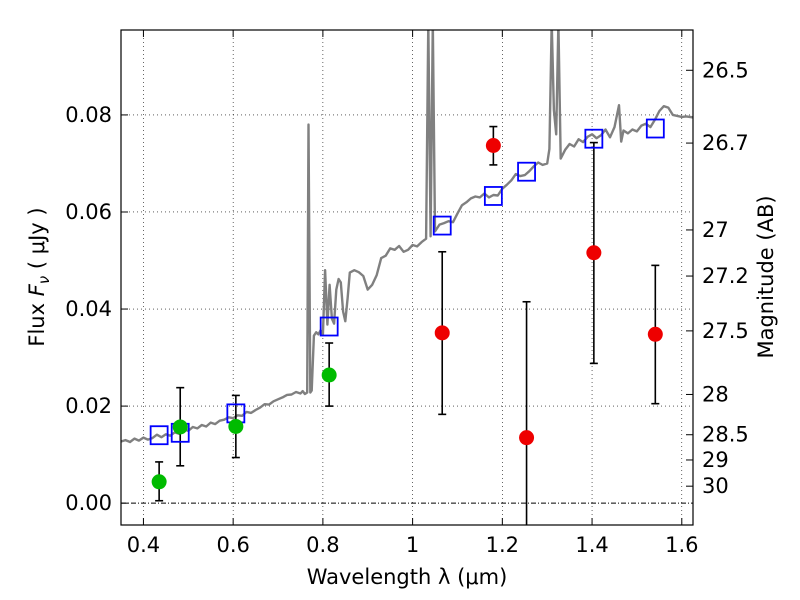 Image resolution: width=800 pixels, height=600 pixels. What do you see at coordinates (37, 289) in the screenshot?
I see `y-axis-label-symbol: F` at bounding box center [37, 289].